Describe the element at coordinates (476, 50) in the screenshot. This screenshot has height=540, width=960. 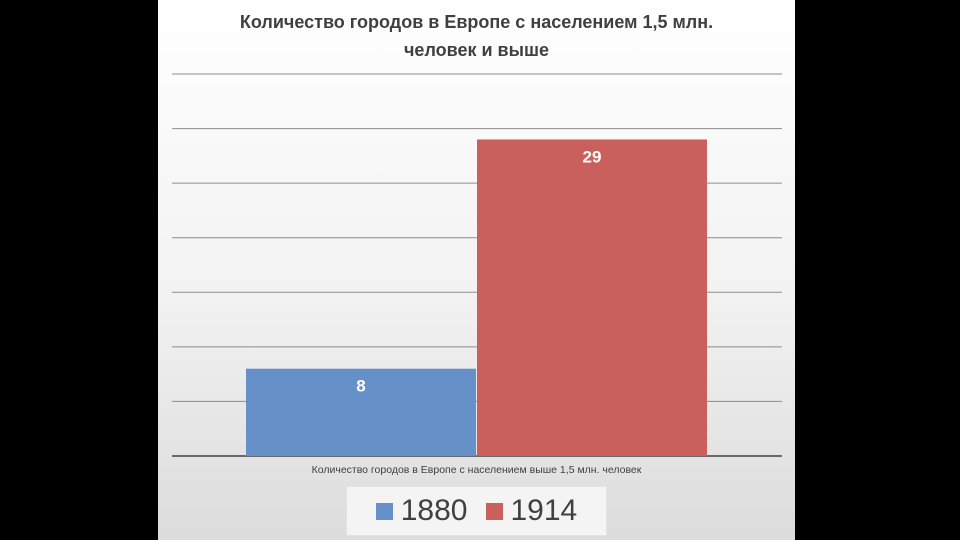
I see `chart-title-line-2: человек и выше` at that location.